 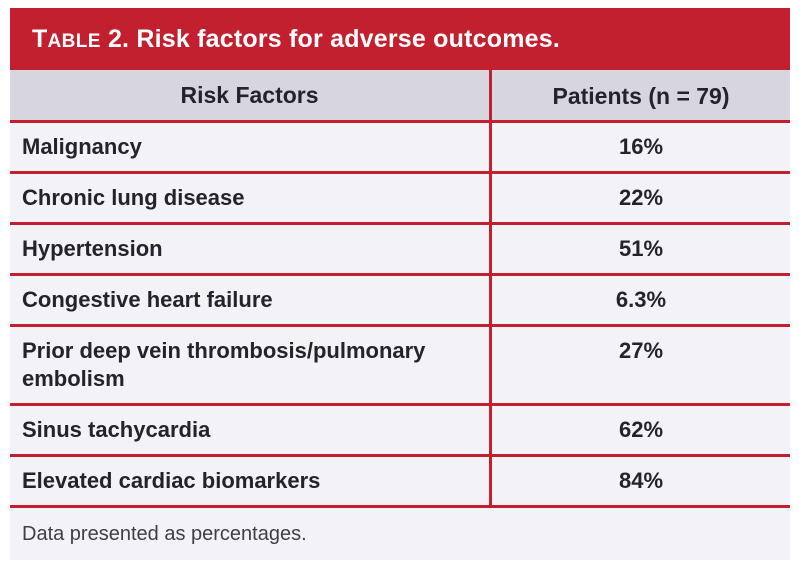 I want to click on risk-factor-value: 16%, so click(x=641, y=146).